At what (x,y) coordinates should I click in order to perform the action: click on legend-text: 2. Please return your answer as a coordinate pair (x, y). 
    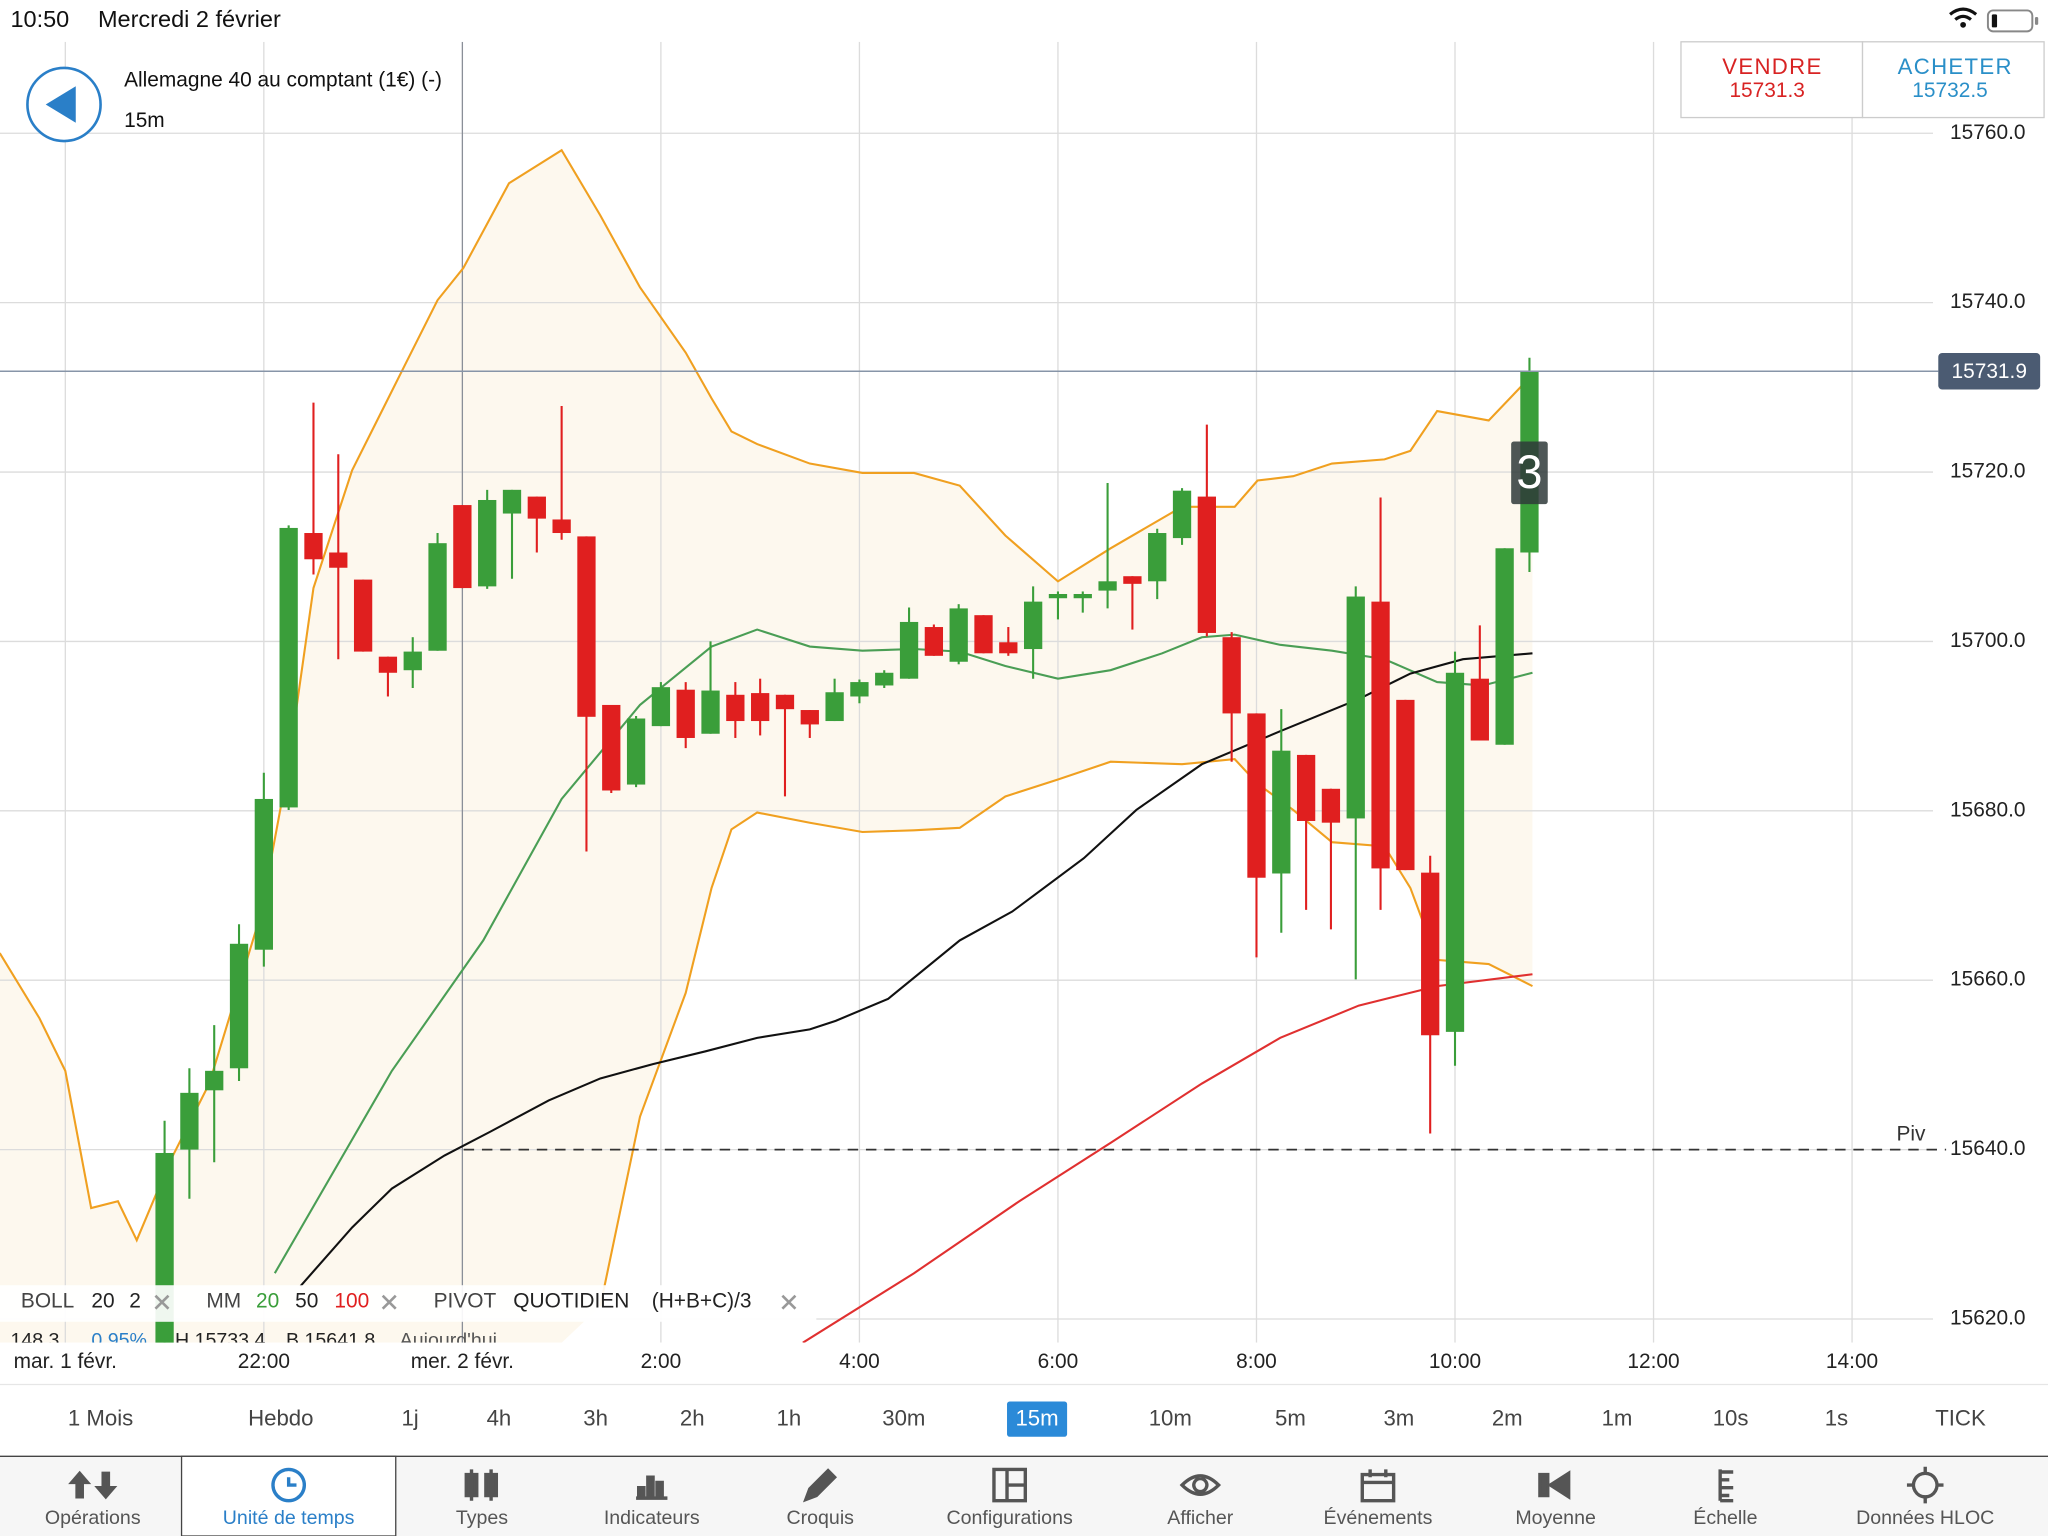
    Looking at the image, I should click on (135, 1301).